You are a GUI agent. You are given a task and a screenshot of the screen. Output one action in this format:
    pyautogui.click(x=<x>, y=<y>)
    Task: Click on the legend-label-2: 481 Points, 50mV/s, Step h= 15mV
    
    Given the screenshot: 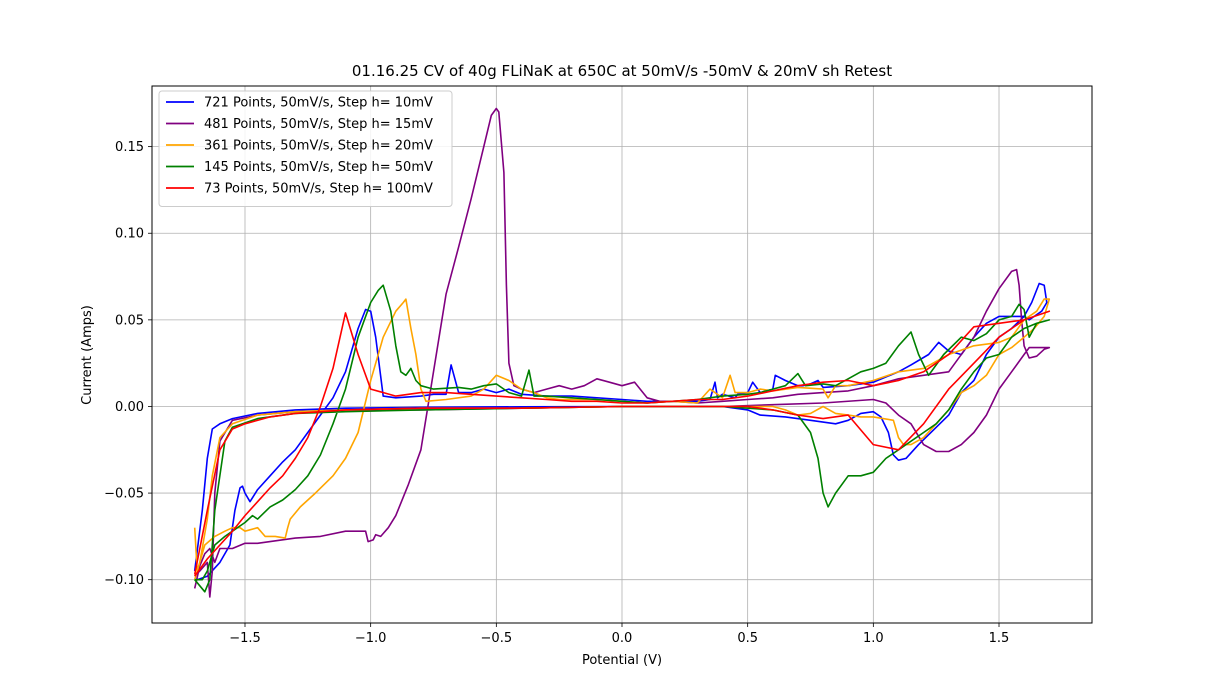 What is the action you would take?
    pyautogui.click(x=318, y=124)
    